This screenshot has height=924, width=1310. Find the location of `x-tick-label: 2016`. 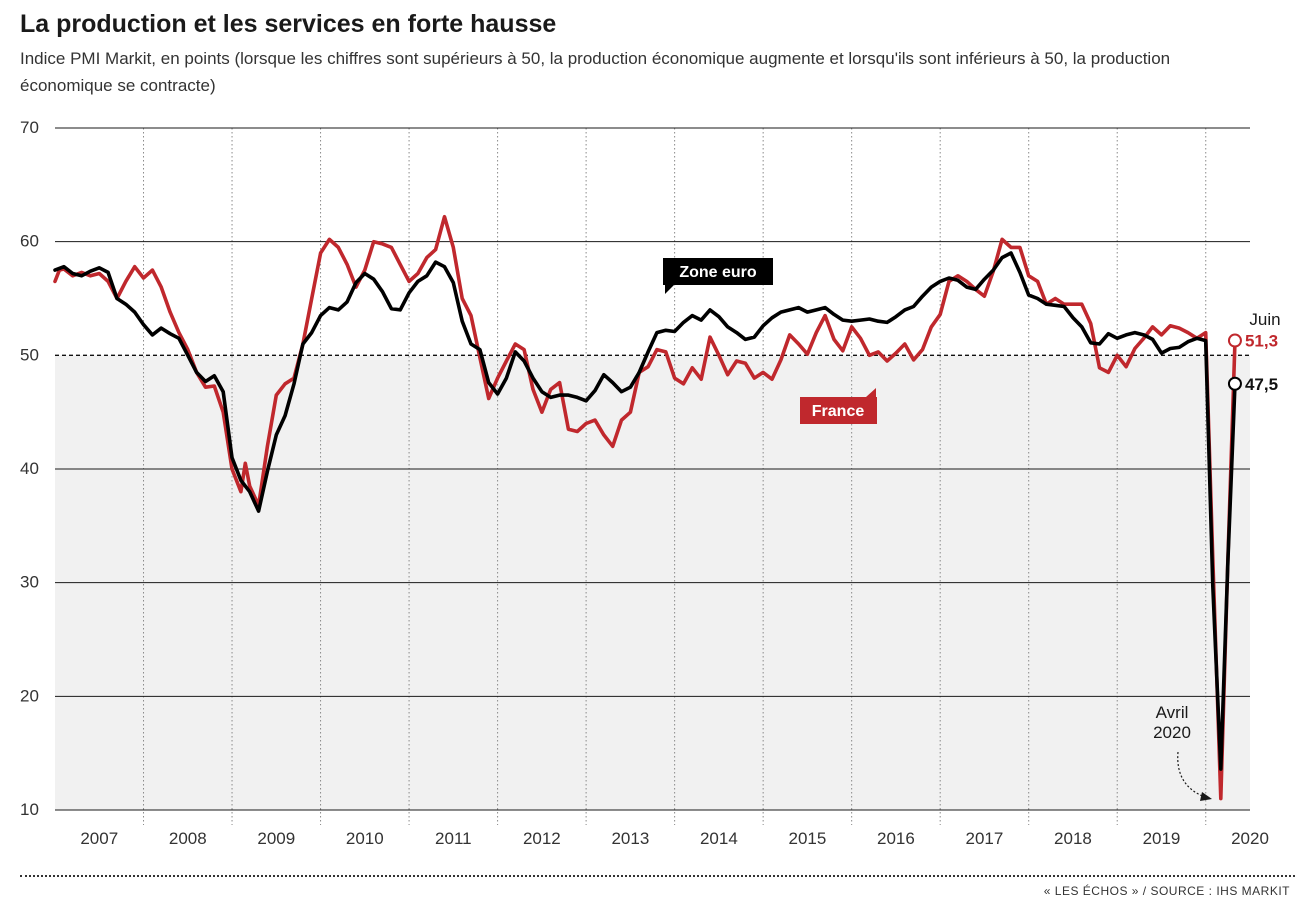

x-tick-label: 2016 is located at coordinates (896, 838).